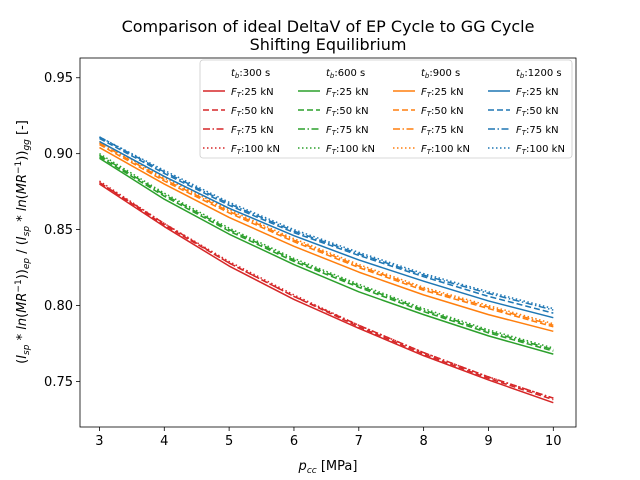 The width and height of the screenshot is (640, 480). What do you see at coordinates (58, 154) in the screenshot?
I see `y-tick-label: 0.90` at bounding box center [58, 154].